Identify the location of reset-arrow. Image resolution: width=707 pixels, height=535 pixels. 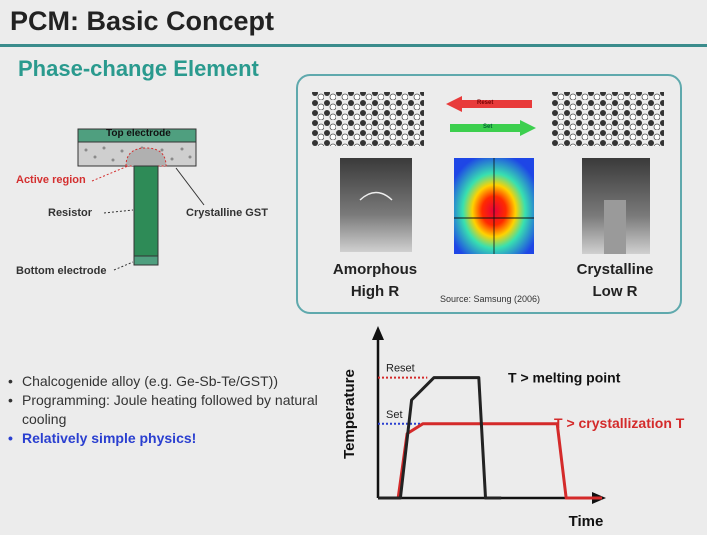
(489, 104).